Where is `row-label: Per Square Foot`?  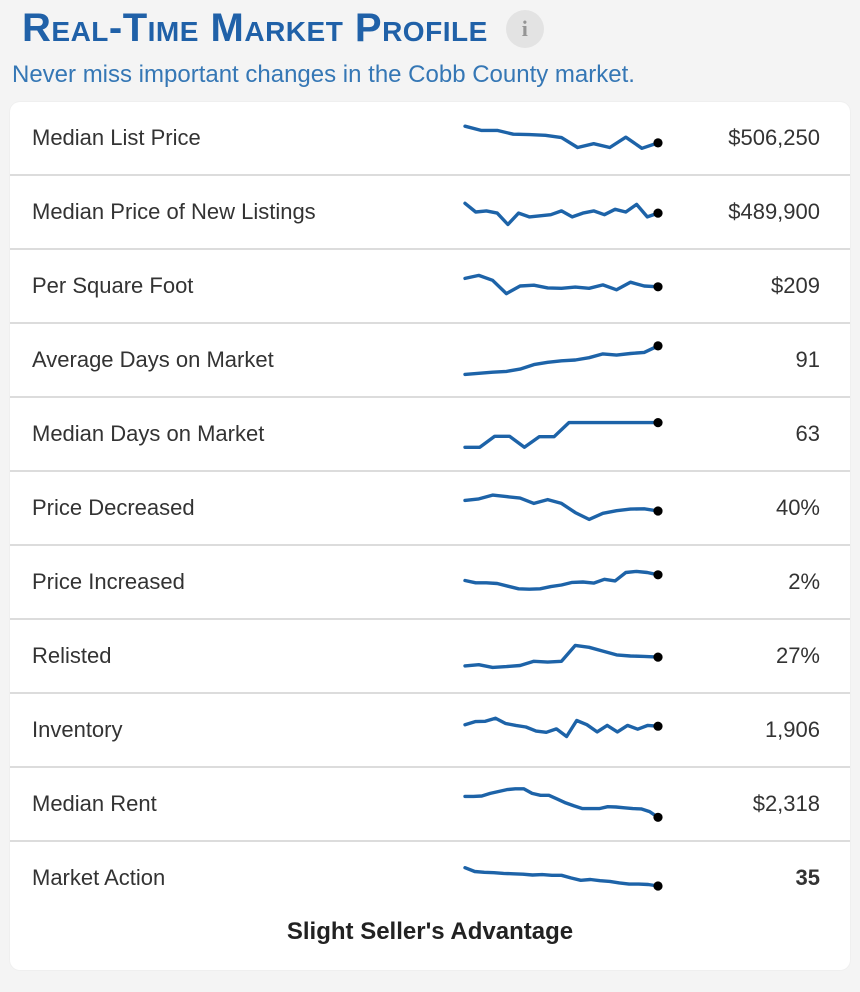
row-label: Per Square Foot is located at coordinates (113, 285).